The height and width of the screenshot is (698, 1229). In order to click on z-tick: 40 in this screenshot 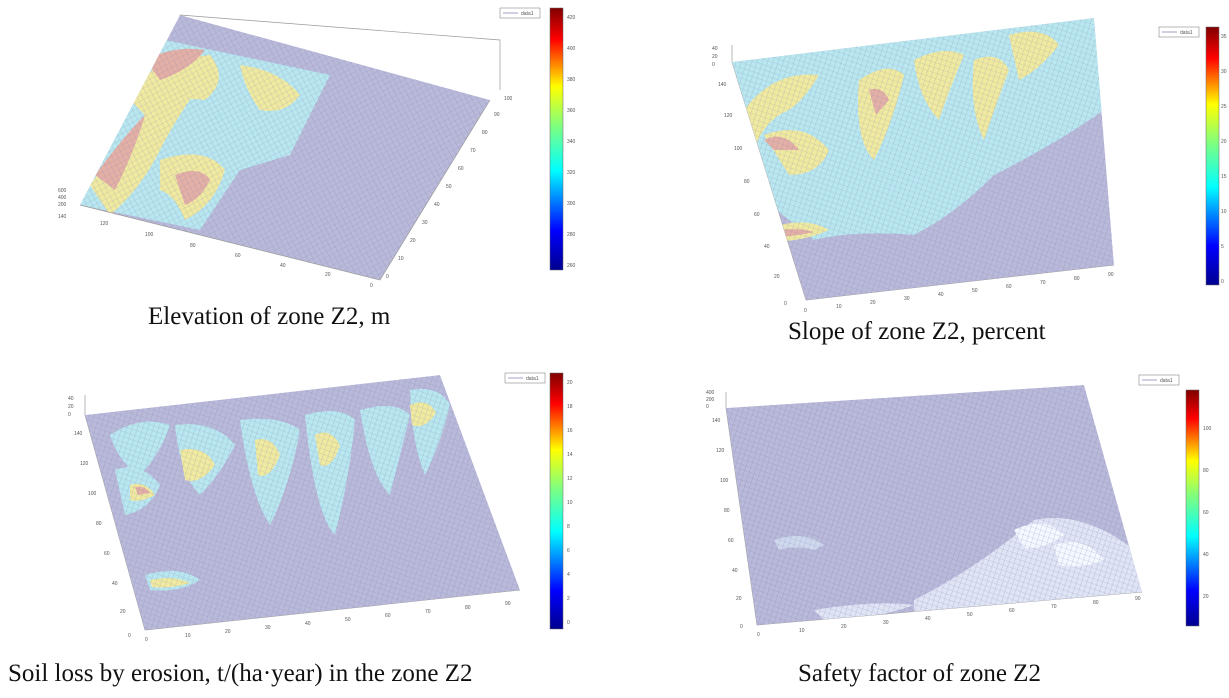, I will do `click(715, 49)`.